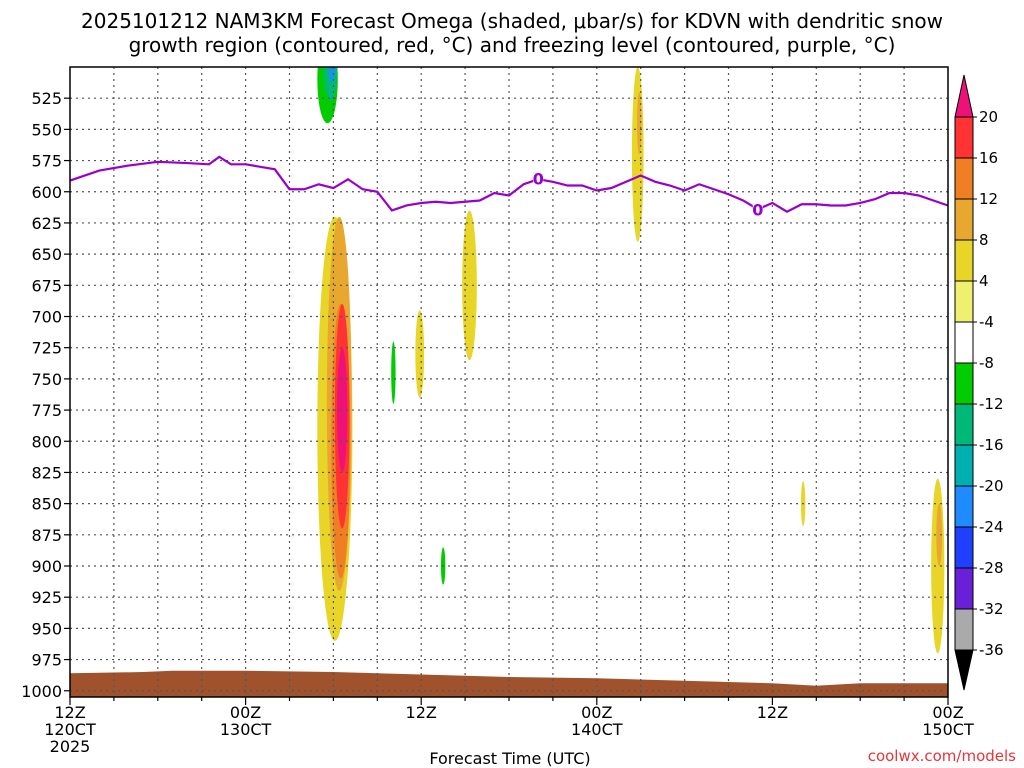 Image resolution: width=1024 pixels, height=768 pixels. Describe the element at coordinates (69, 712) in the screenshot. I see `x-tick-label-0-line1: 12Z` at that location.